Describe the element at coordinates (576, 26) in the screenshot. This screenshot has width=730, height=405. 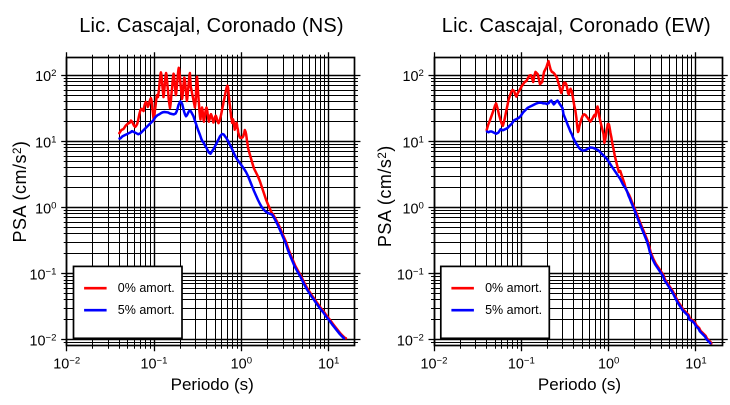
I see `svg-text: Lic. Cascajal, Coronado (EW)` at that location.